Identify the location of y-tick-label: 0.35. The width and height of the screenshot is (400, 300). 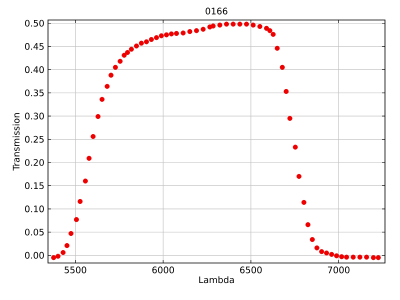
(34, 92).